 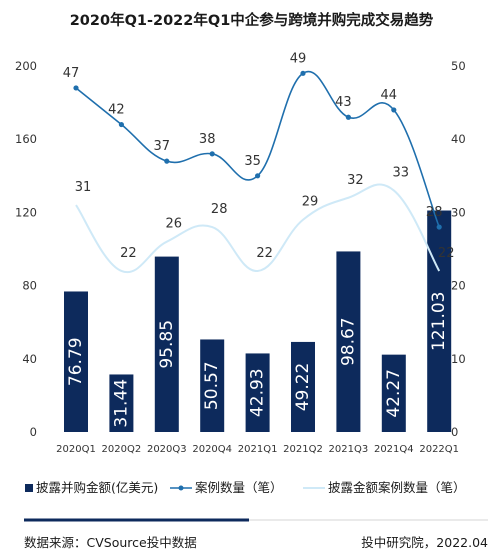 I want to click on bar-value-label: 76.79, so click(x=76, y=361).